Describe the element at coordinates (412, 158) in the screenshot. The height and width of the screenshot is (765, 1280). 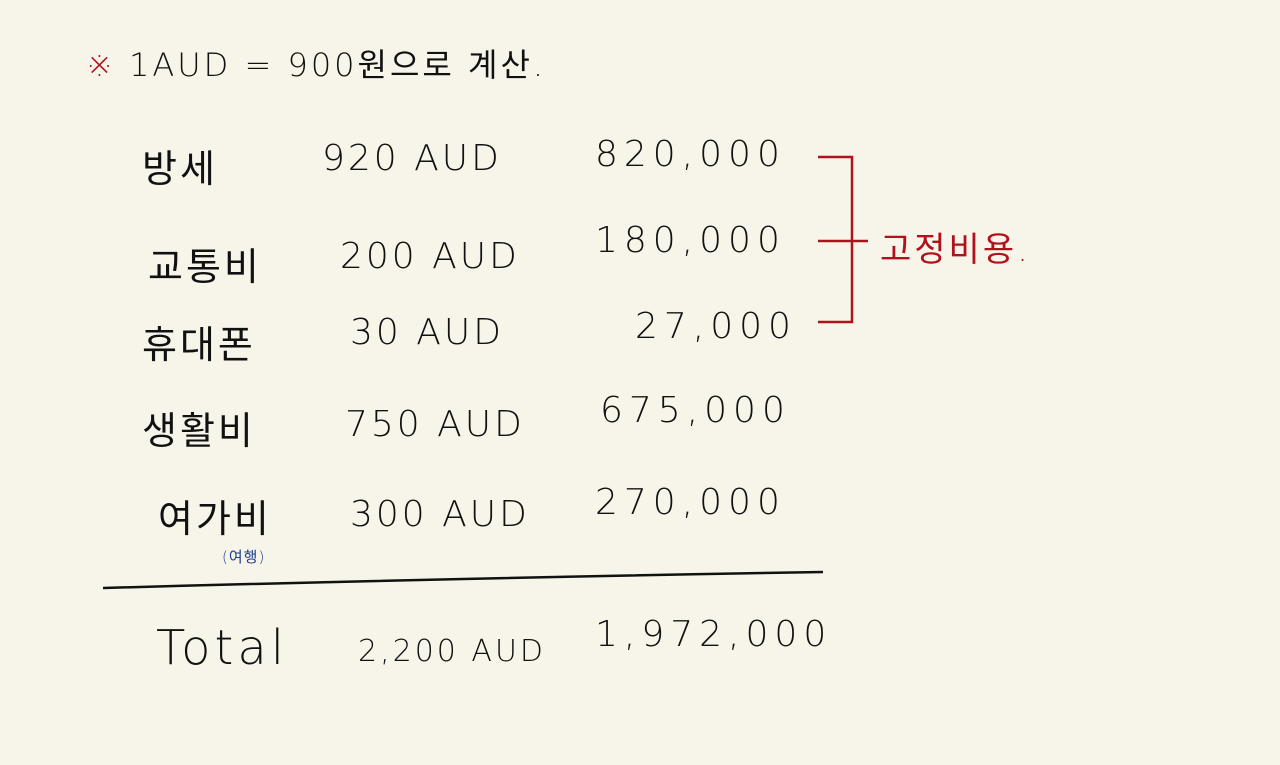
I see `row-aud-rent: 920 AUD` at that location.